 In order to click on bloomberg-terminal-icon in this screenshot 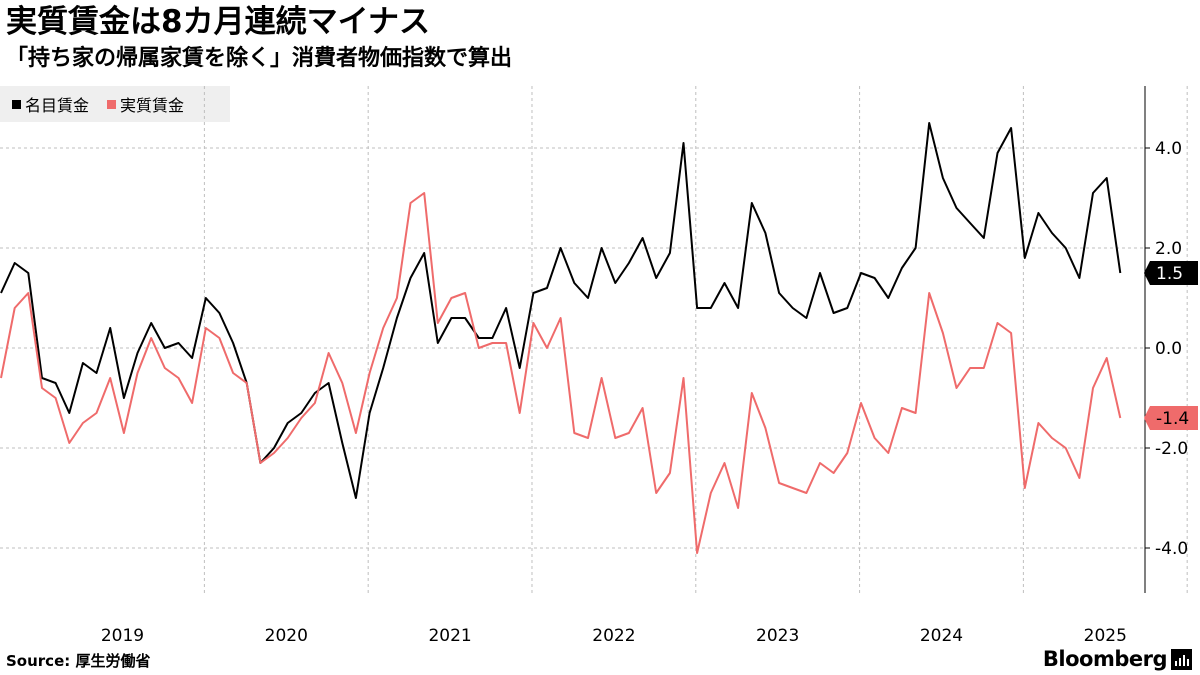, I will do `click(1181, 659)`.